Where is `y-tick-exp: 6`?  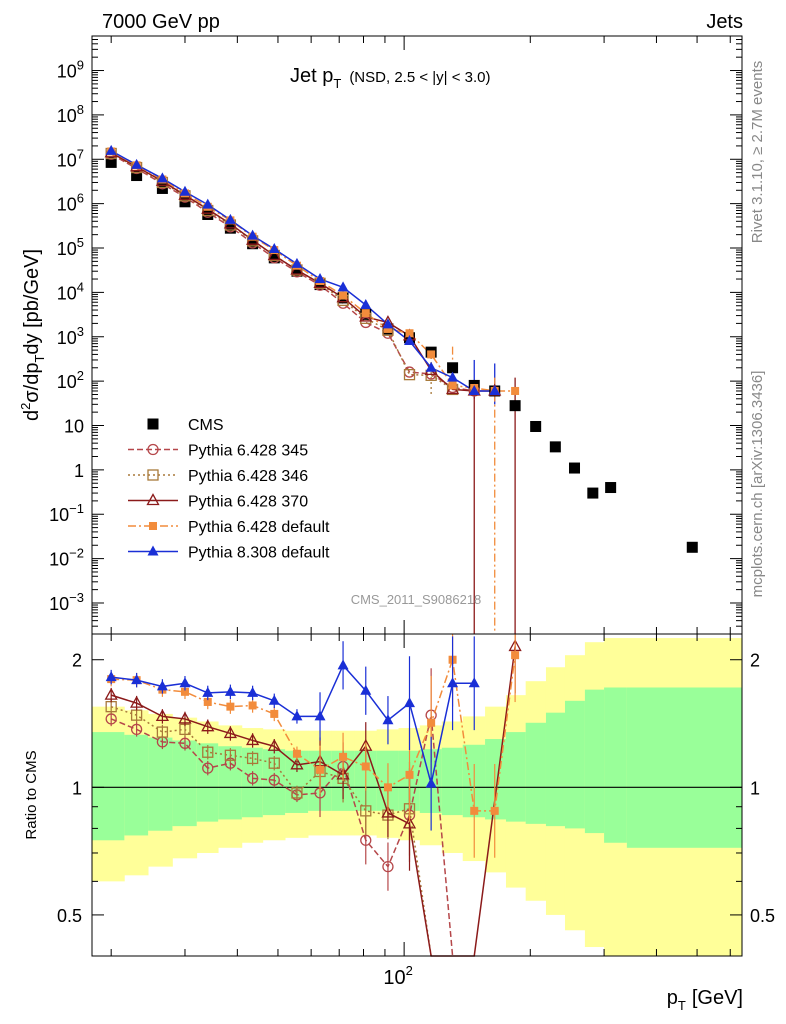
y-tick-exp: 6 is located at coordinates (80, 198).